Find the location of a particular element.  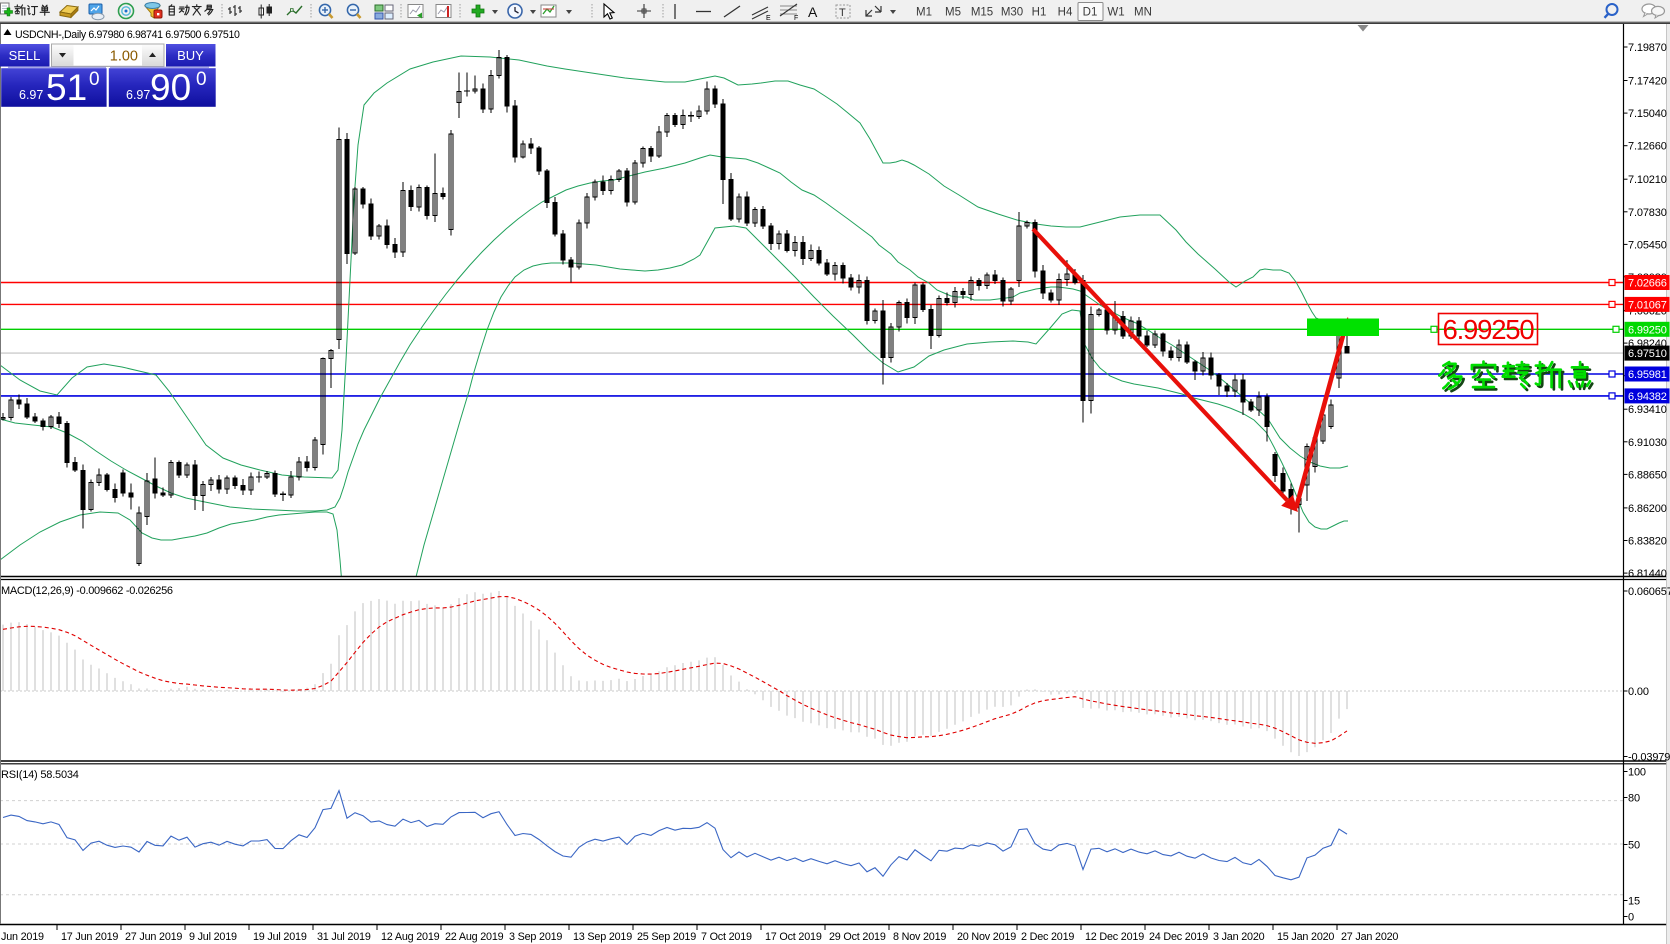

svg-text: 12 Dec 2019 is located at coordinates (1114, 937).